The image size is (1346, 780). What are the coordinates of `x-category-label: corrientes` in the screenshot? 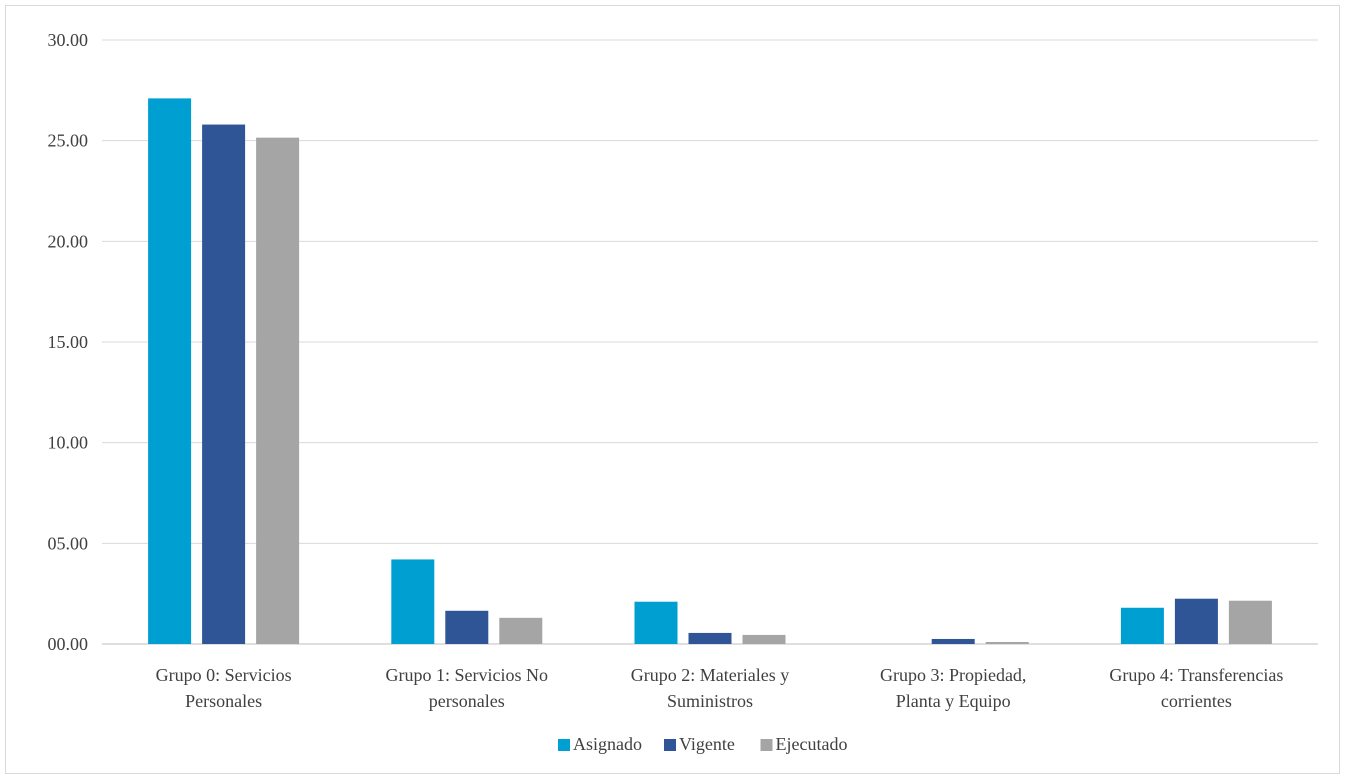 It's located at (1196, 701).